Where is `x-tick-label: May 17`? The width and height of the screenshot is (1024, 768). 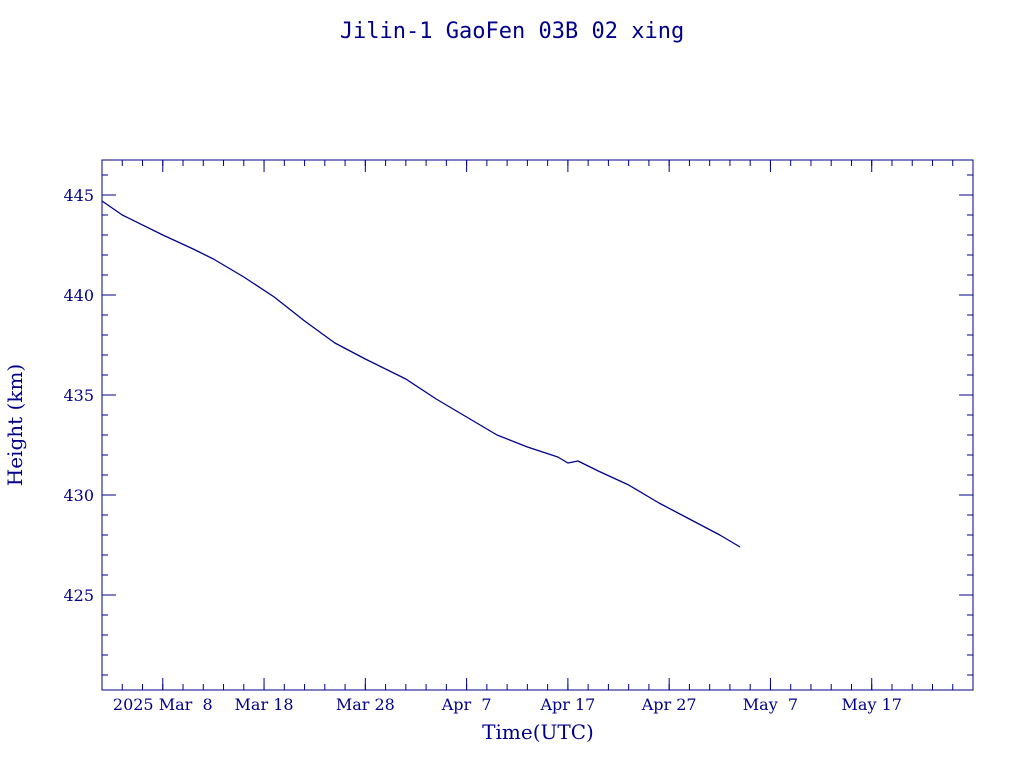
x-tick-label: May 17 is located at coordinates (872, 704).